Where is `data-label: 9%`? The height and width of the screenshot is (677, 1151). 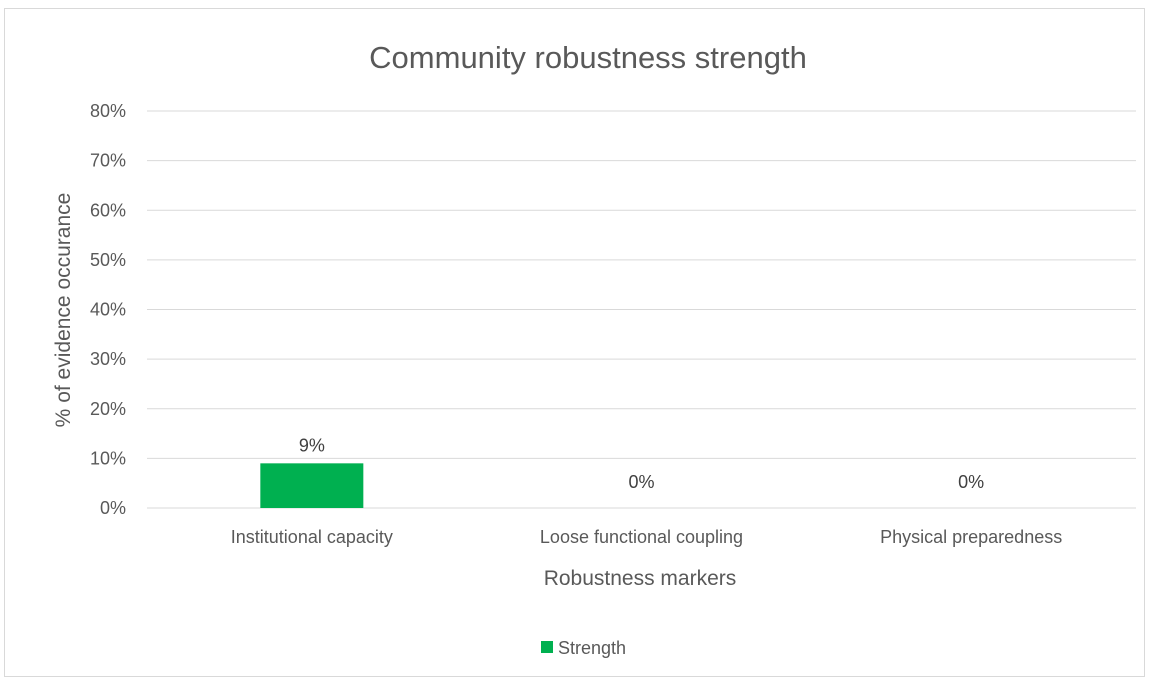
data-label: 9% is located at coordinates (312, 445).